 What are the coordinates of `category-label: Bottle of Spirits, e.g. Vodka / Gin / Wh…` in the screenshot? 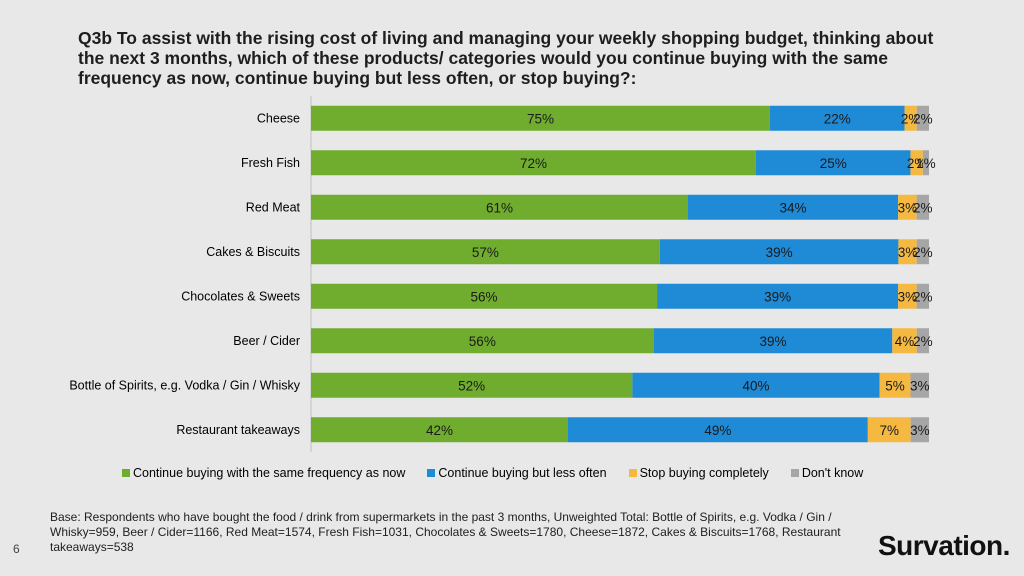 It's located at (184, 385).